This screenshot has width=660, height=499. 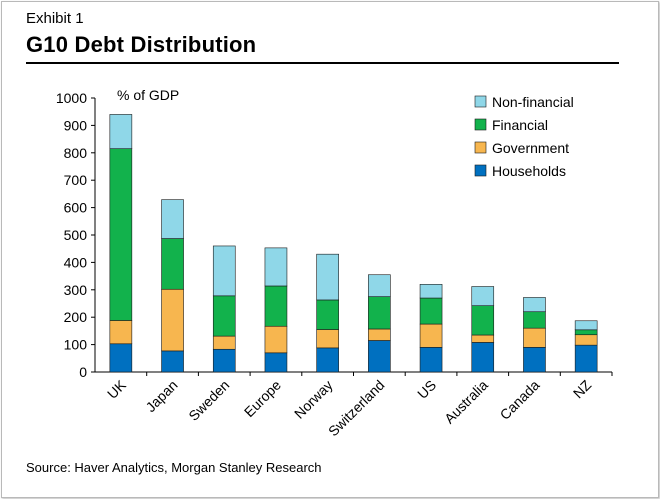 I want to click on y-tick-label-900: 900, so click(x=76, y=125).